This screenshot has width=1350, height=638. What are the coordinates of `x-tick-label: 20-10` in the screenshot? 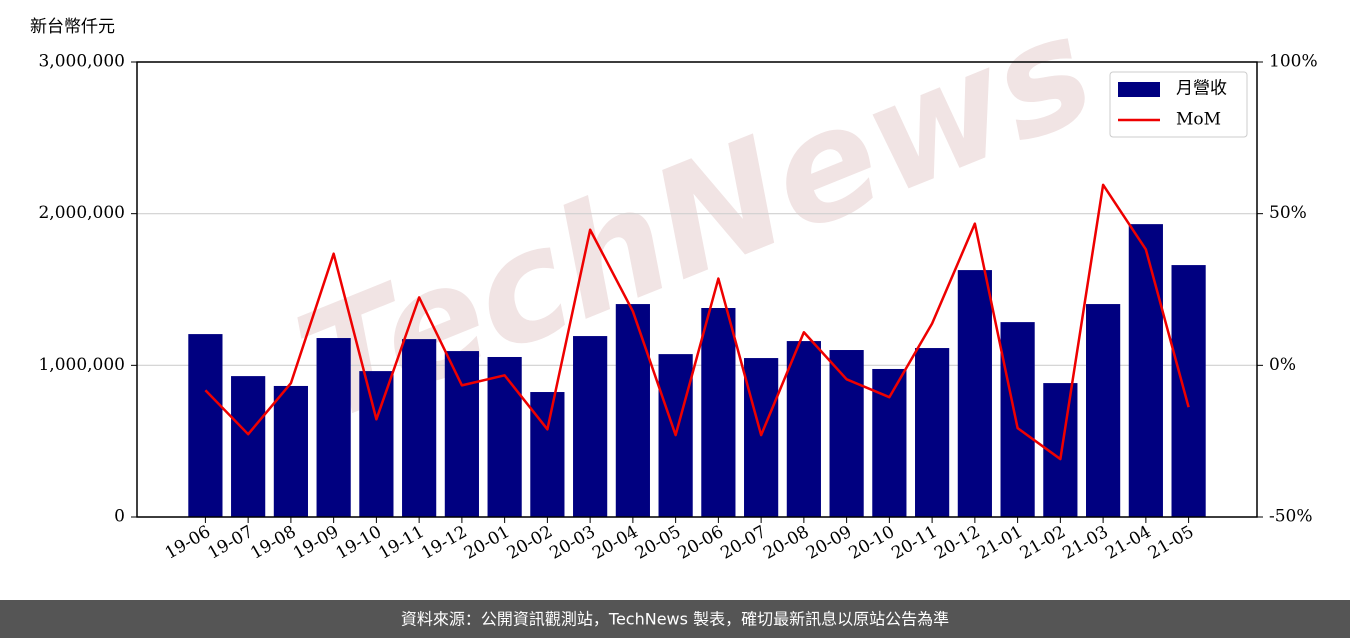 It's located at (872, 543).